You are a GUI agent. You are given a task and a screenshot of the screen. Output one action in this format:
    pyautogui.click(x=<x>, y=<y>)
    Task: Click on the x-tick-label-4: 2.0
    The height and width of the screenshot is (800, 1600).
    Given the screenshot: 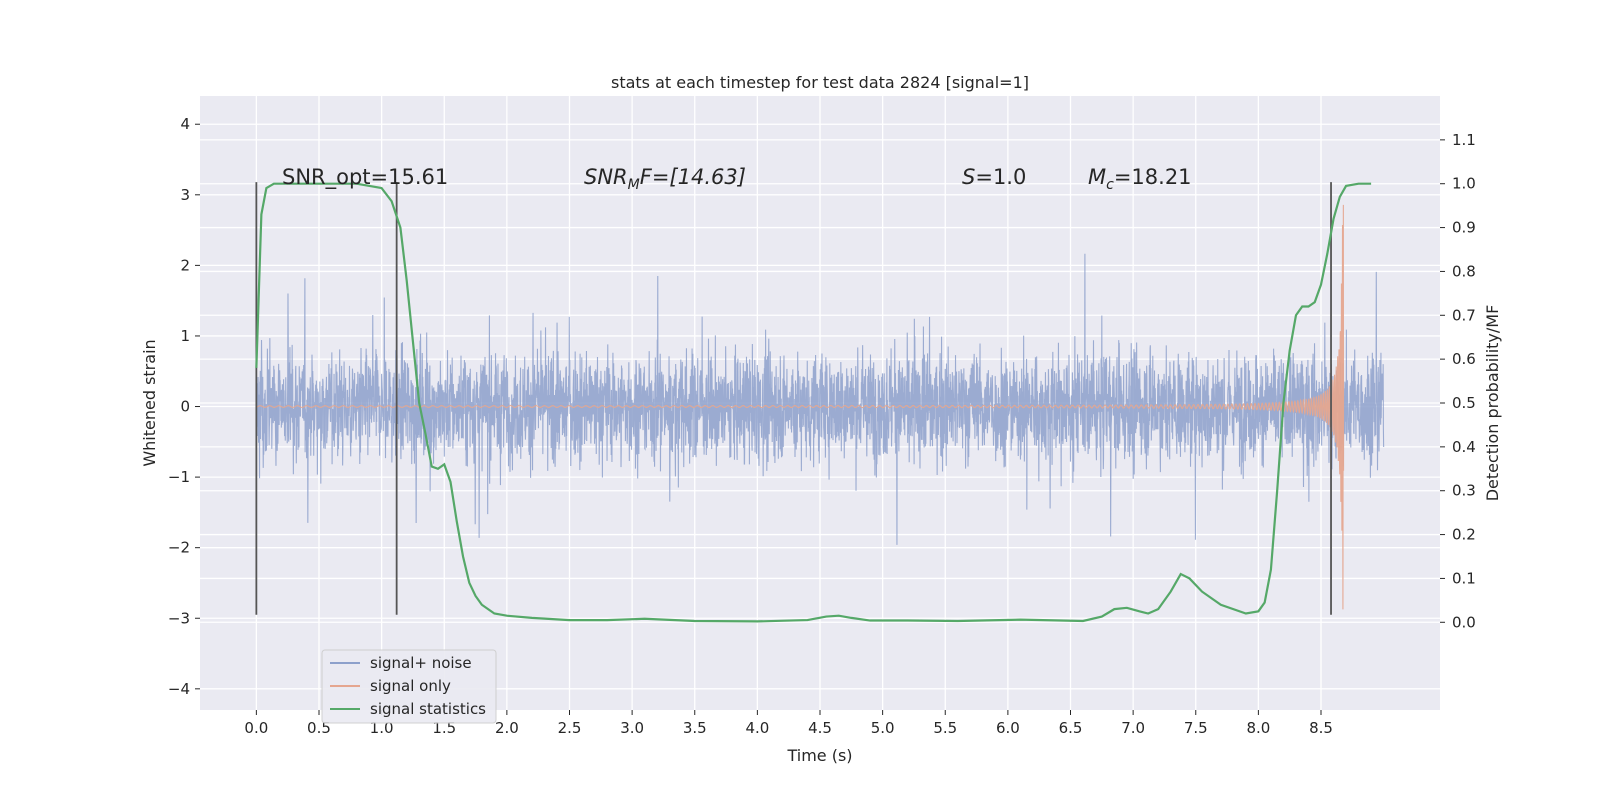 What is the action you would take?
    pyautogui.click(x=507, y=728)
    